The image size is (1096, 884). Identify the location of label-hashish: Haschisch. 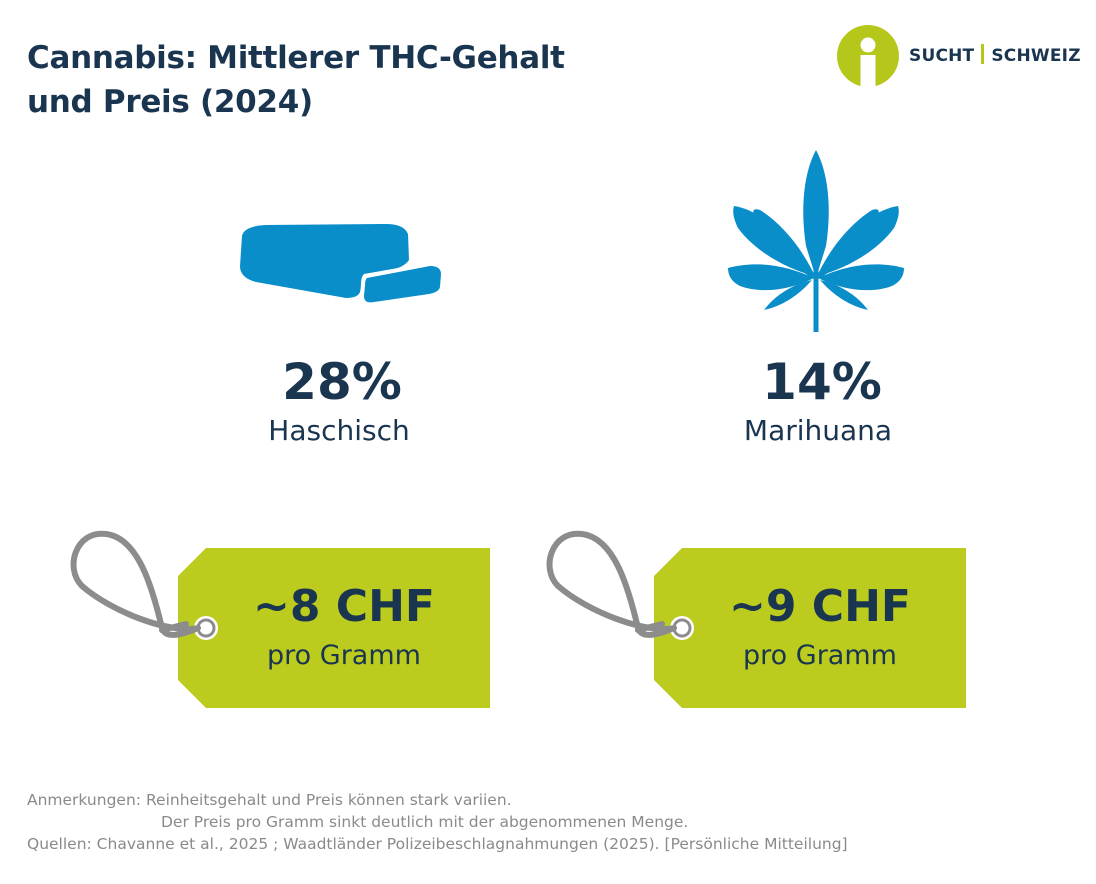
(339, 430).